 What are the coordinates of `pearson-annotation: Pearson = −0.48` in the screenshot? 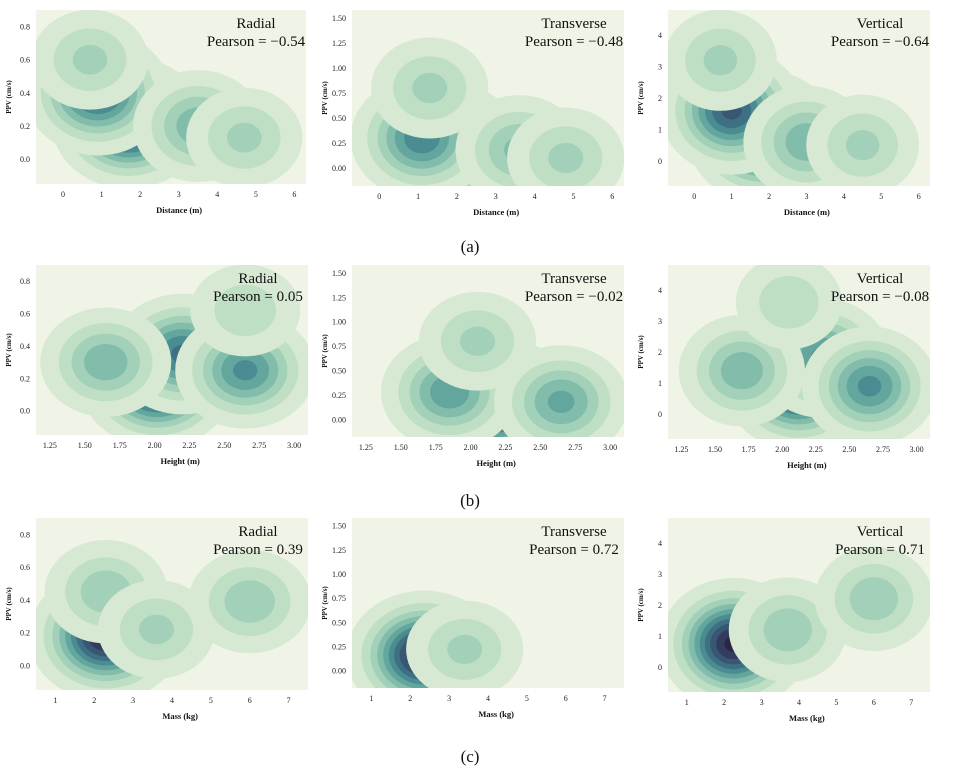 It's located at (574, 42).